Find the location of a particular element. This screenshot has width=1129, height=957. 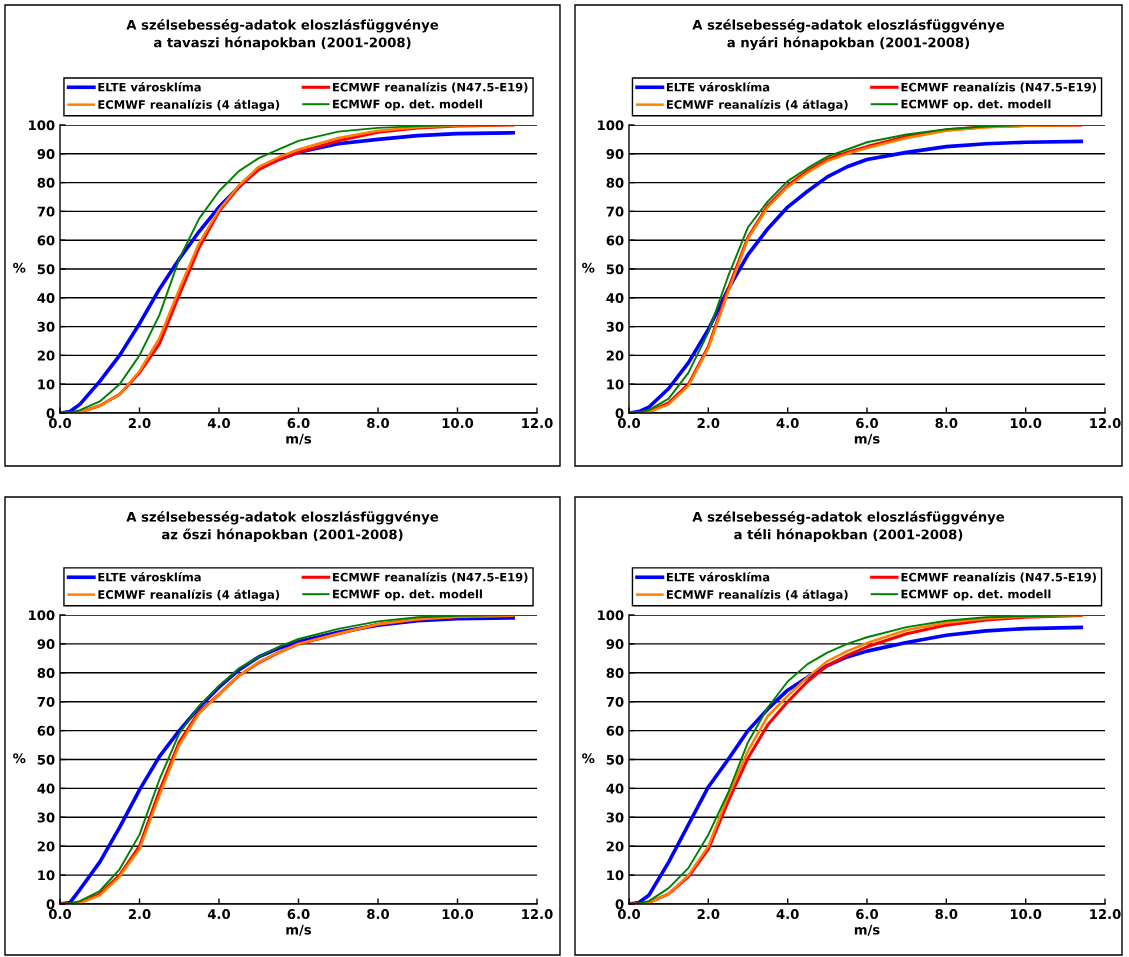

chart-title: A szélsebesség-adatok eloszlásfüggvénye a tavaszi hónapokban (2001-2008) is located at coordinates (282, 34).